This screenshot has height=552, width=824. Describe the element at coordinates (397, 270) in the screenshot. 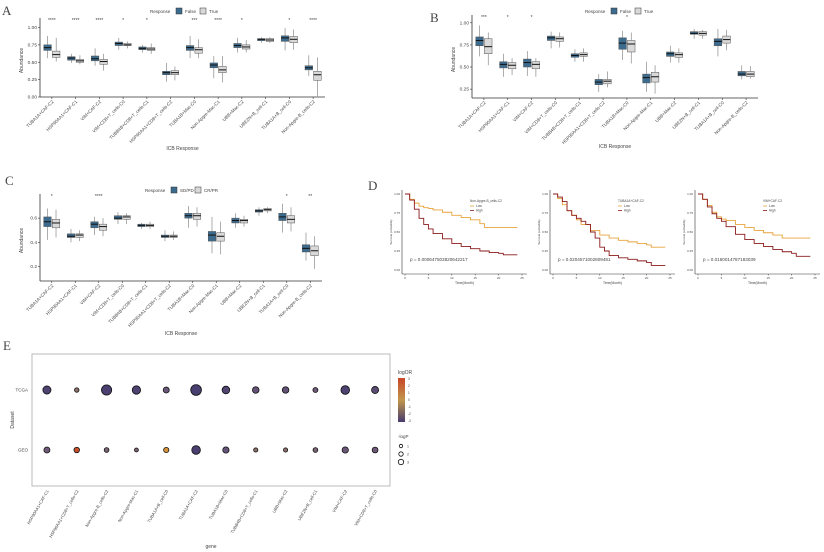

I see `y-tick-label: 0.00` at that location.